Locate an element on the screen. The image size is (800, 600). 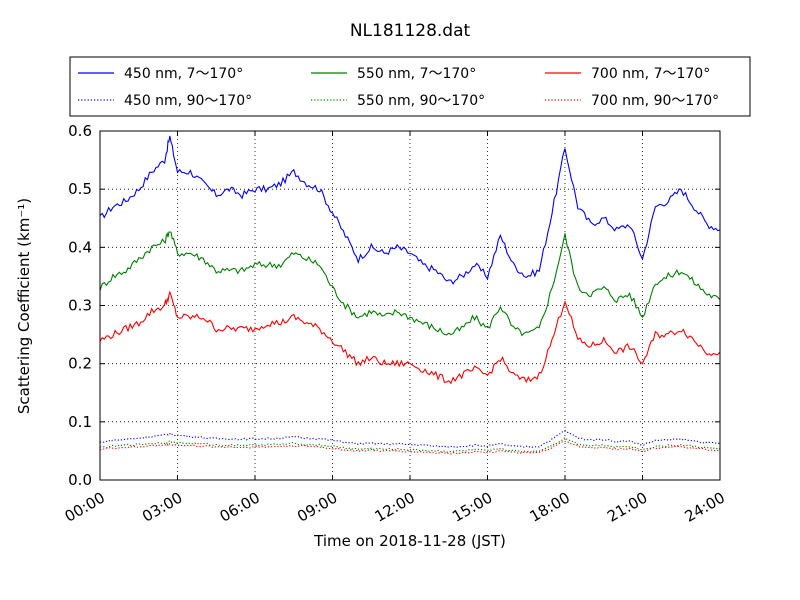
x-tick-label: 00:00 is located at coordinates (85, 507).